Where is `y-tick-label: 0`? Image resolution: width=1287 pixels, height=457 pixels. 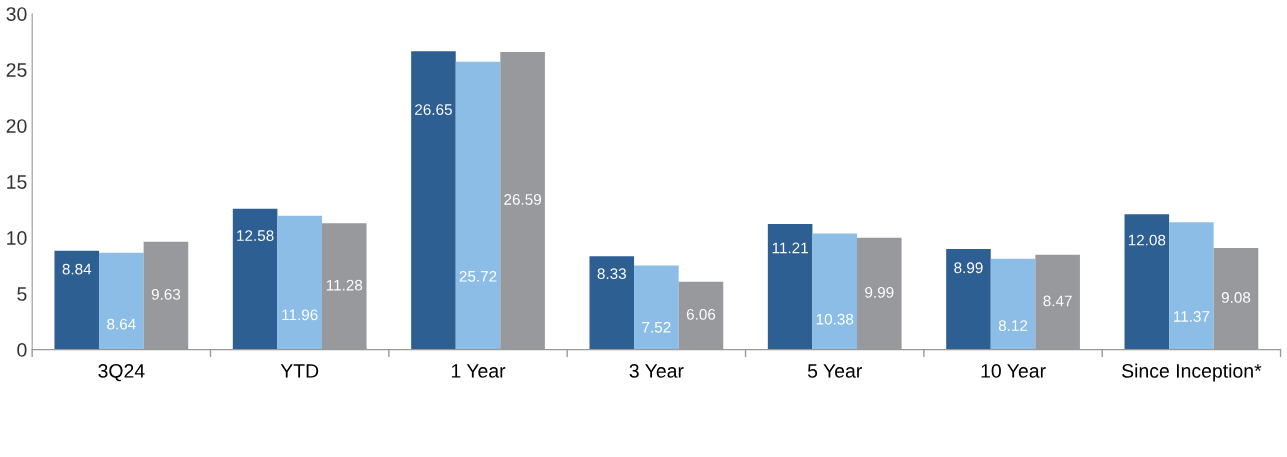
y-tick-label: 0 is located at coordinates (22, 350).